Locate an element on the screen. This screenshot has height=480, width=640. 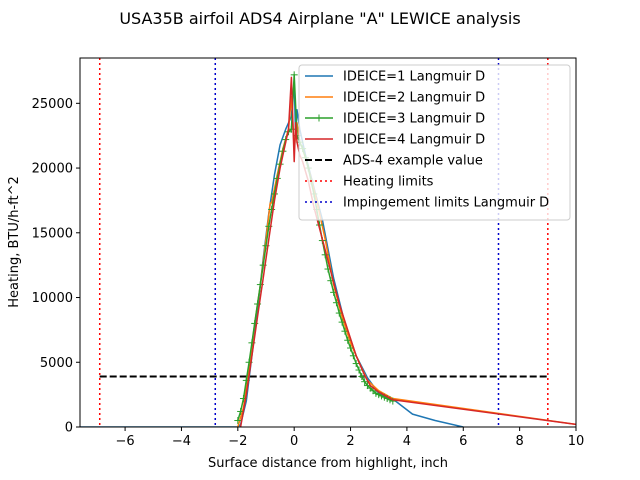
legend-box is located at coordinates (434, 142).